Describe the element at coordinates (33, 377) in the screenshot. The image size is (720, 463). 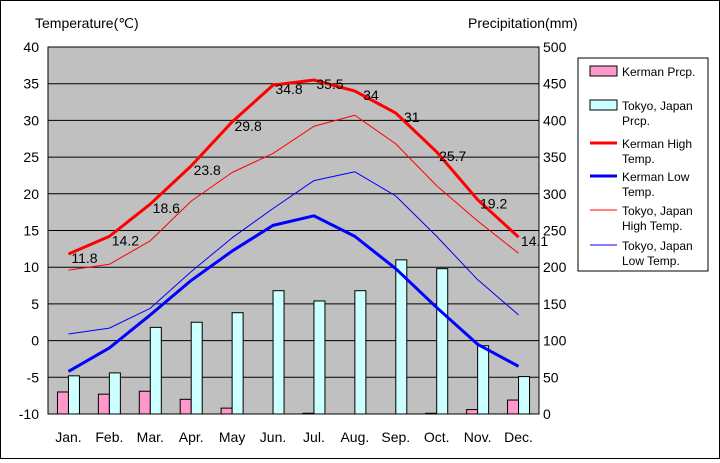
I see `left-tick-label: -5` at that location.